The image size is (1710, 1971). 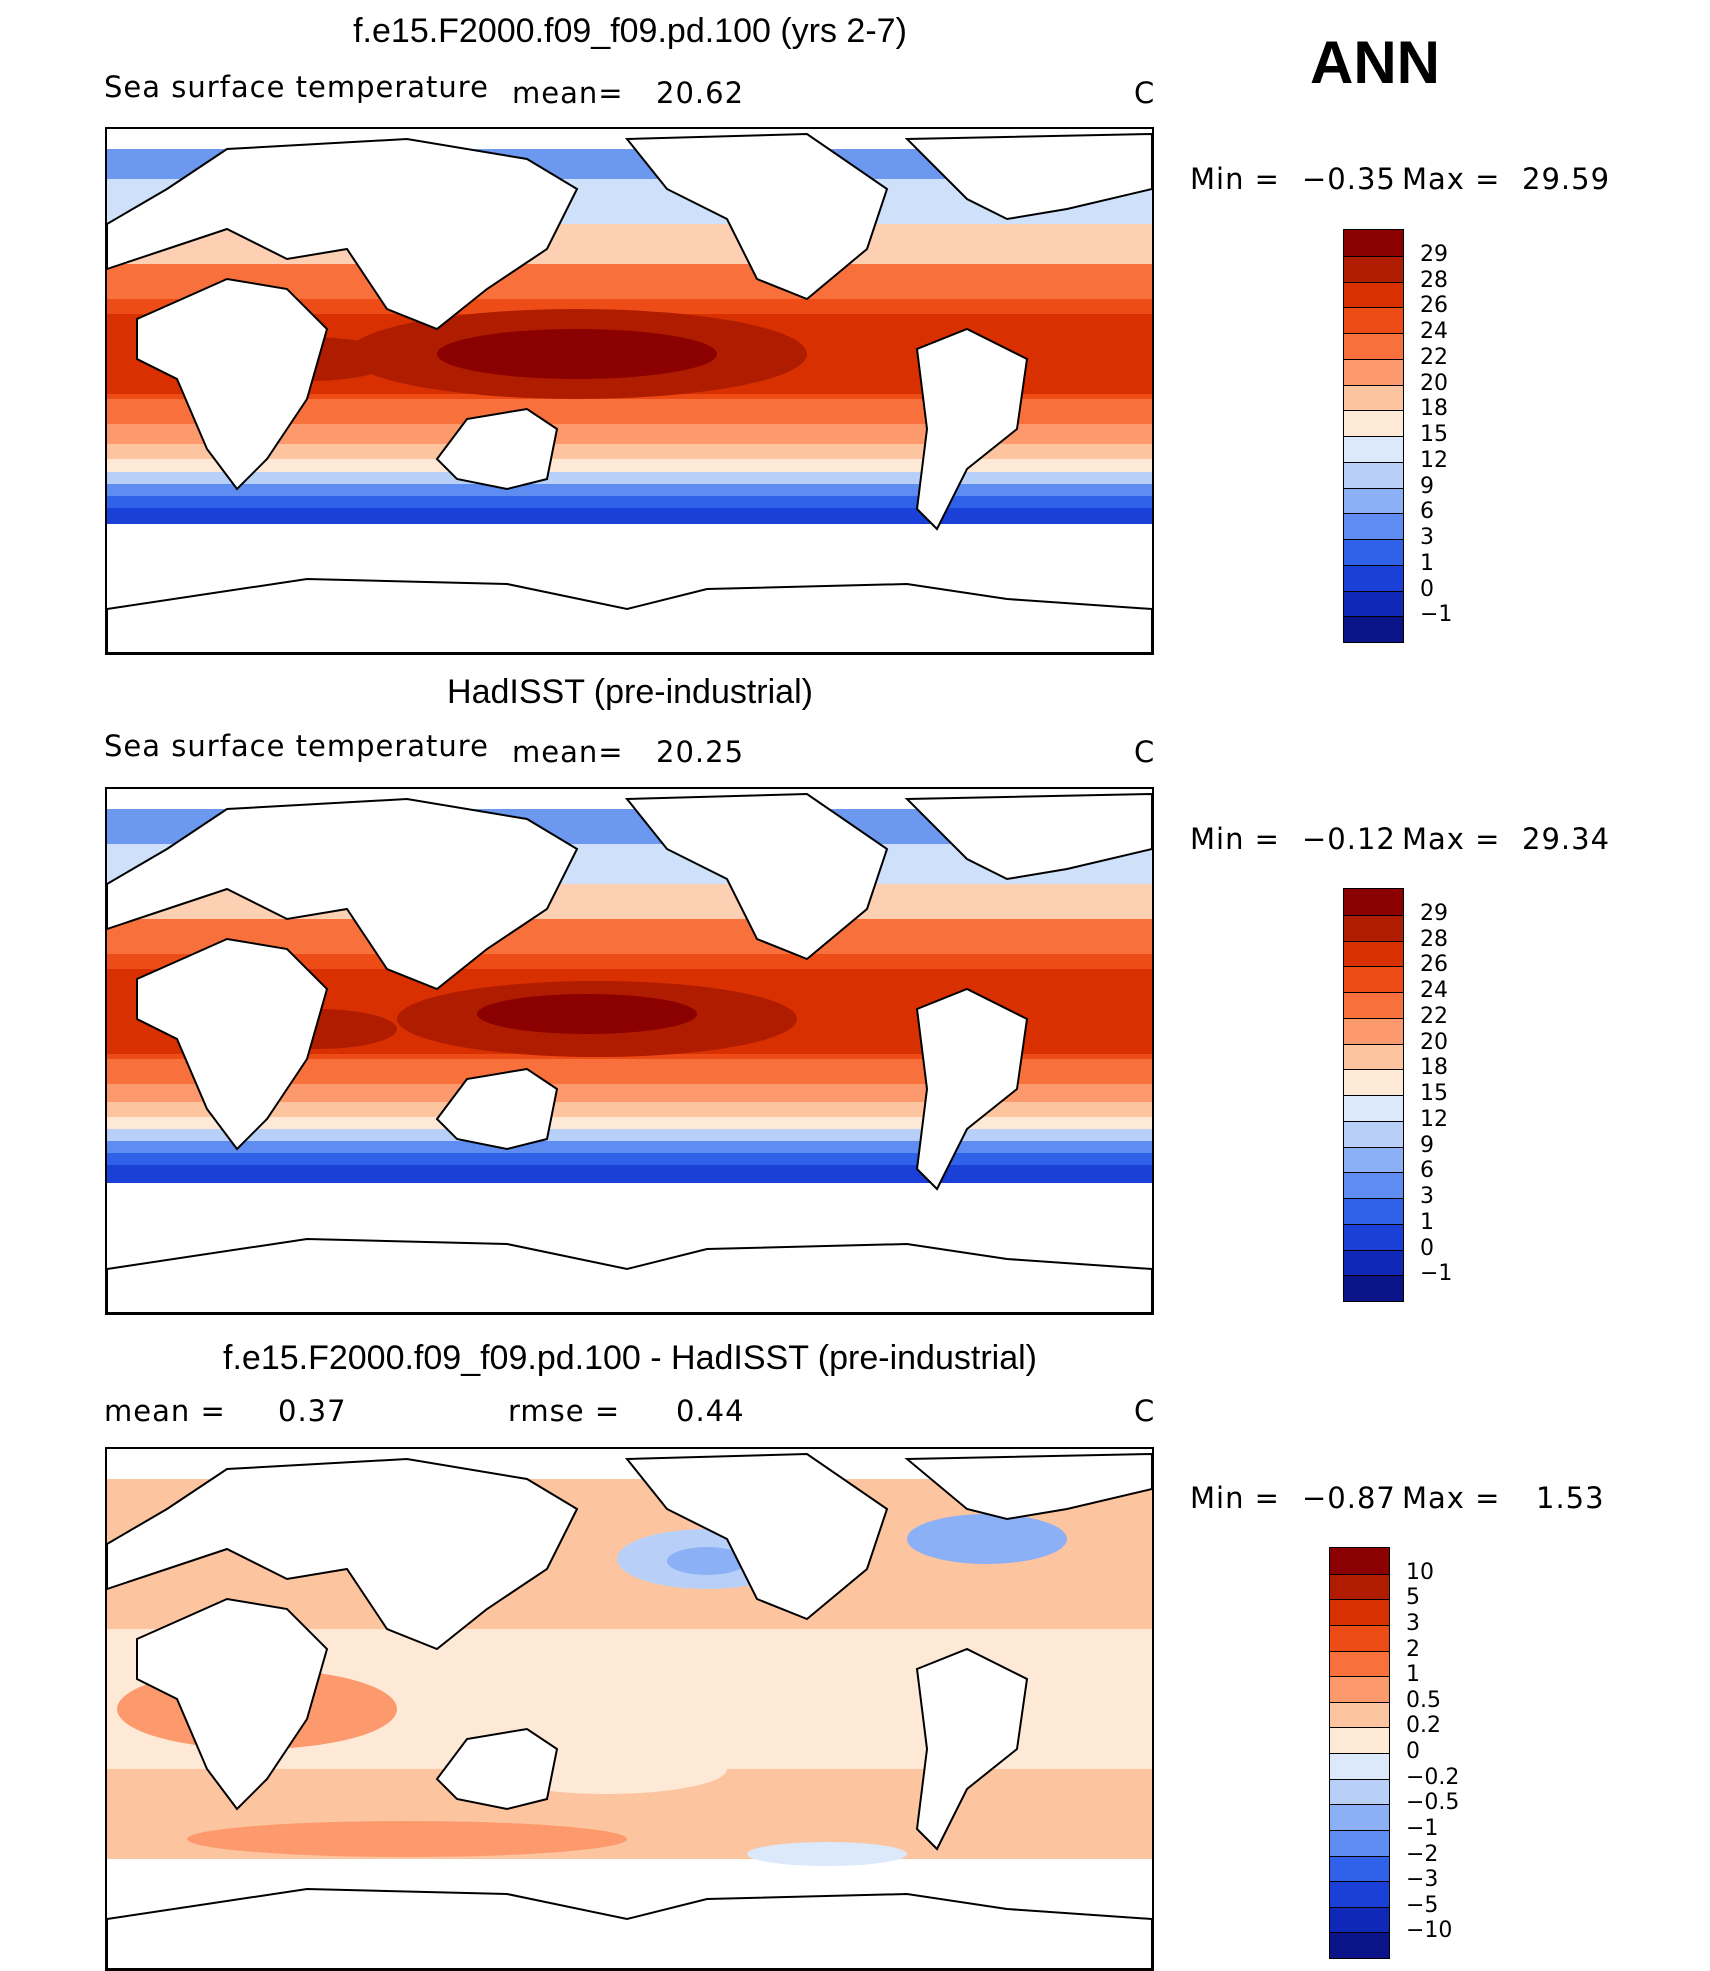 I want to click on panel1-units: C, so click(x=1145, y=93).